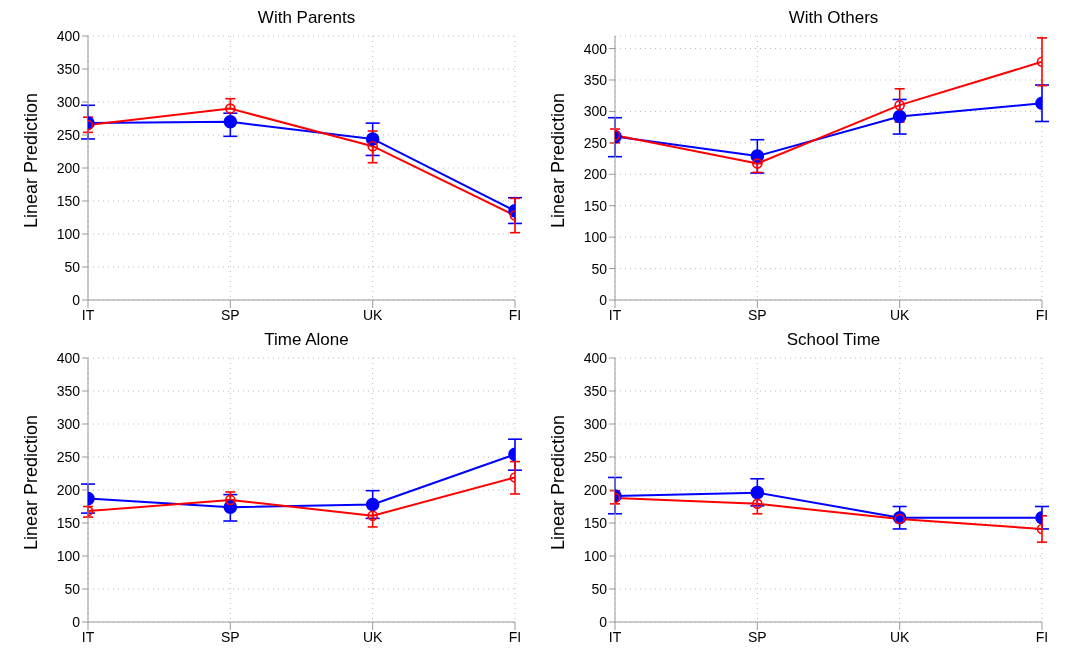 The height and width of the screenshot is (660, 1070). What do you see at coordinates (833, 18) in the screenshot?
I see `chart-title: With Others` at bounding box center [833, 18].